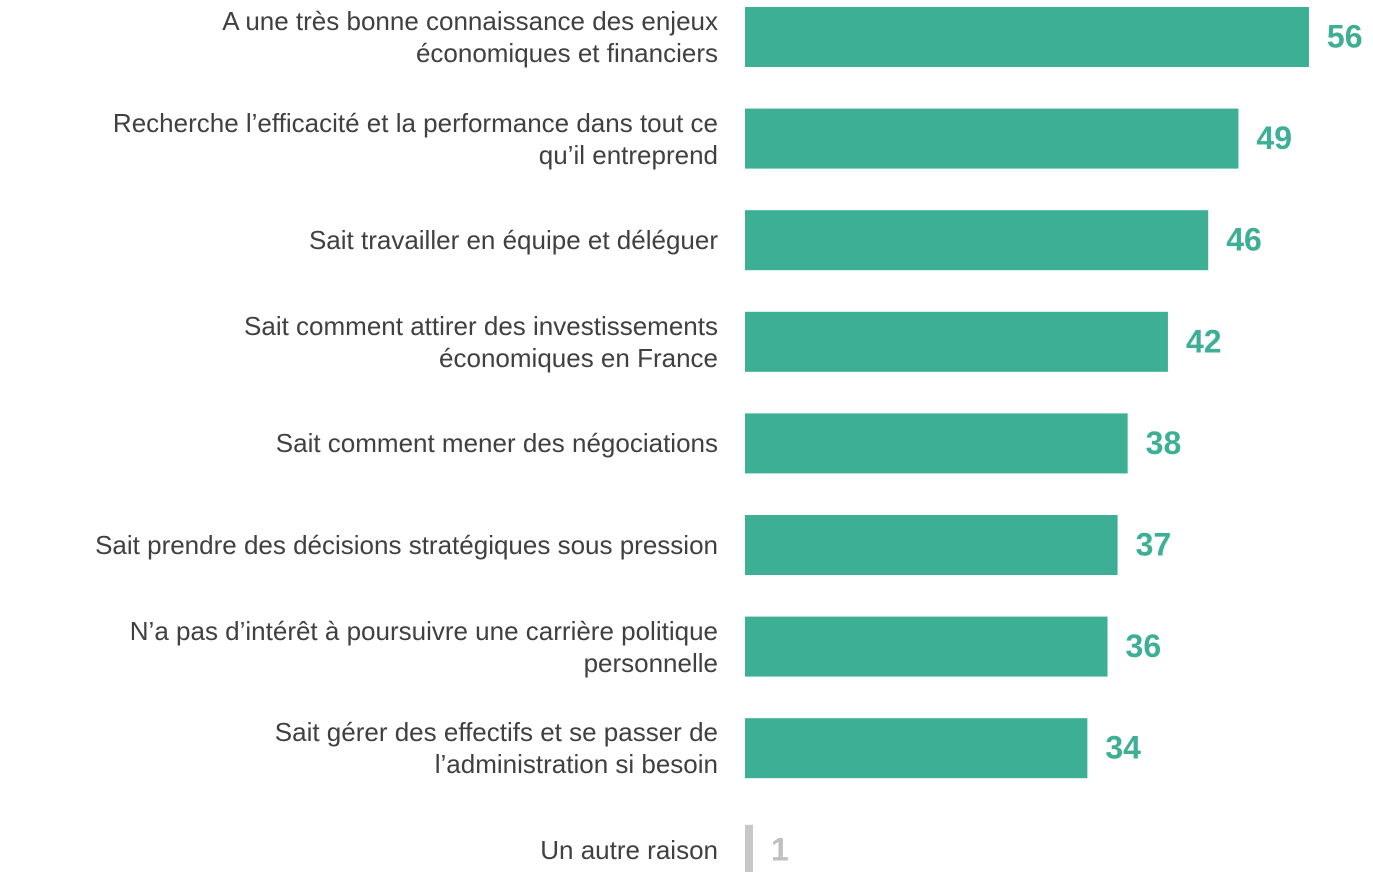 The height and width of the screenshot is (872, 1373). I want to click on value-label: 42, so click(1204, 341).